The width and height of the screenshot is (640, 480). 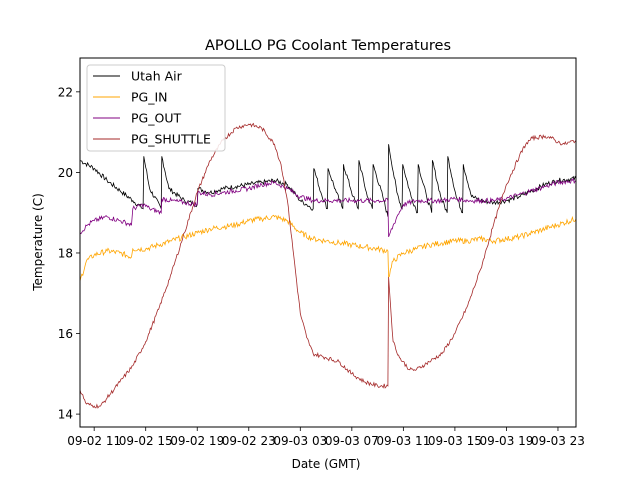 I want to click on y-axis-ticks: 14 16 18 20 22, so click(x=69, y=253).